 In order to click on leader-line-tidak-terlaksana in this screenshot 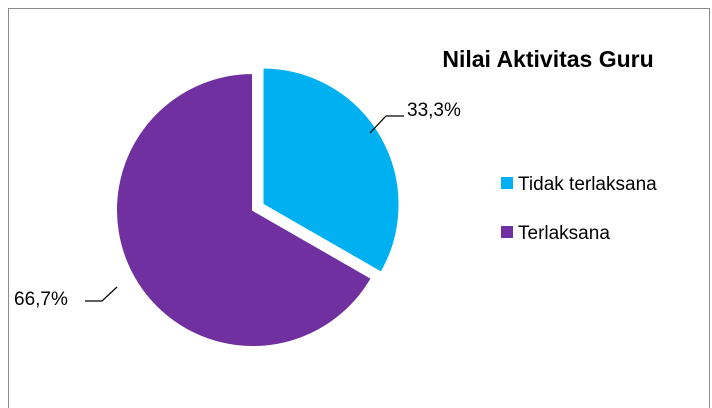, I will do `click(386, 124)`.